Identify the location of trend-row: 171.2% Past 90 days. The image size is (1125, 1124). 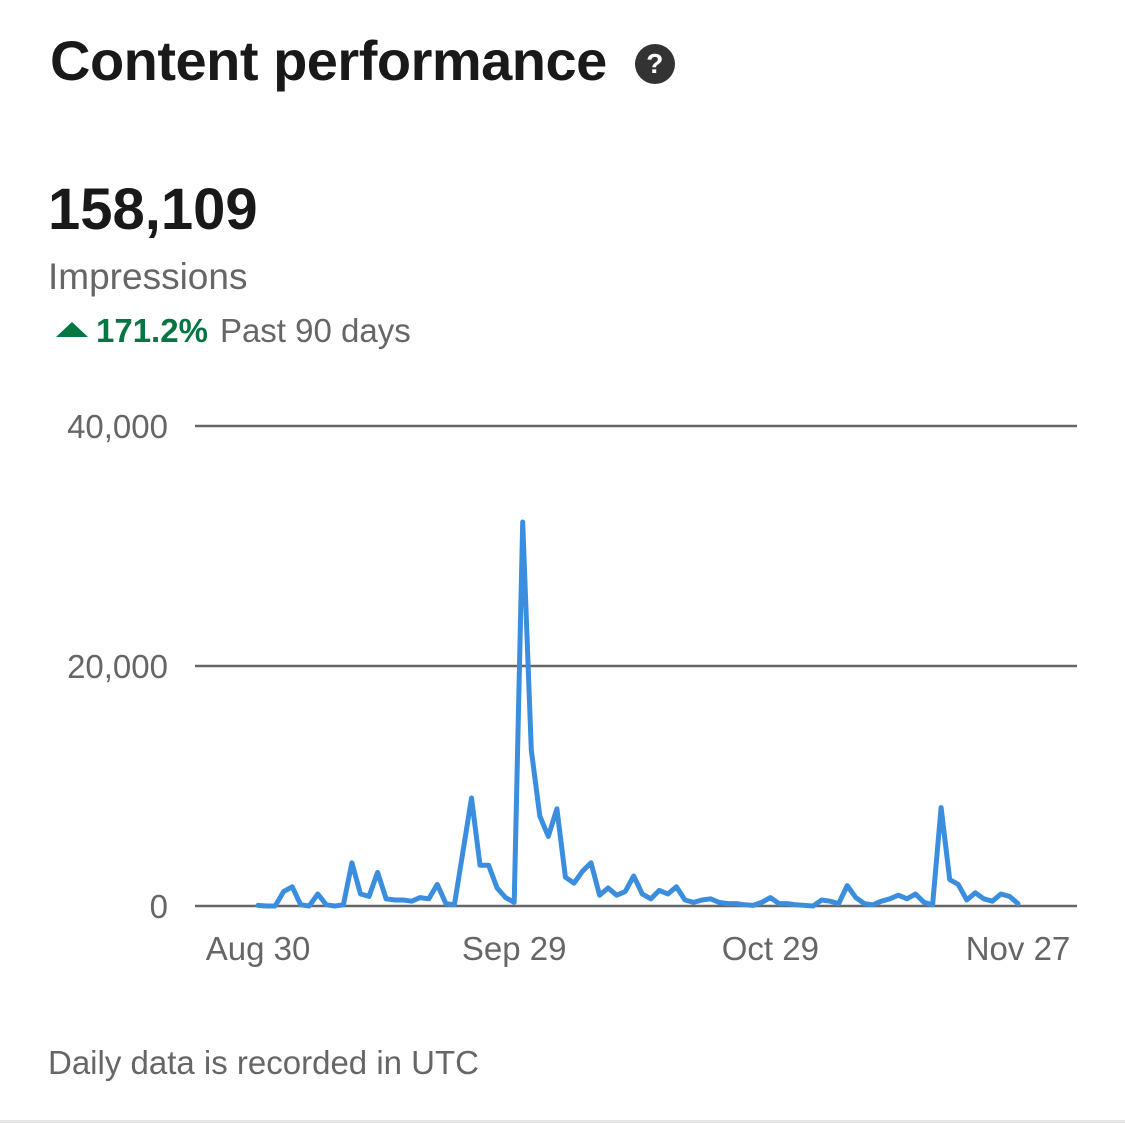
(233, 331).